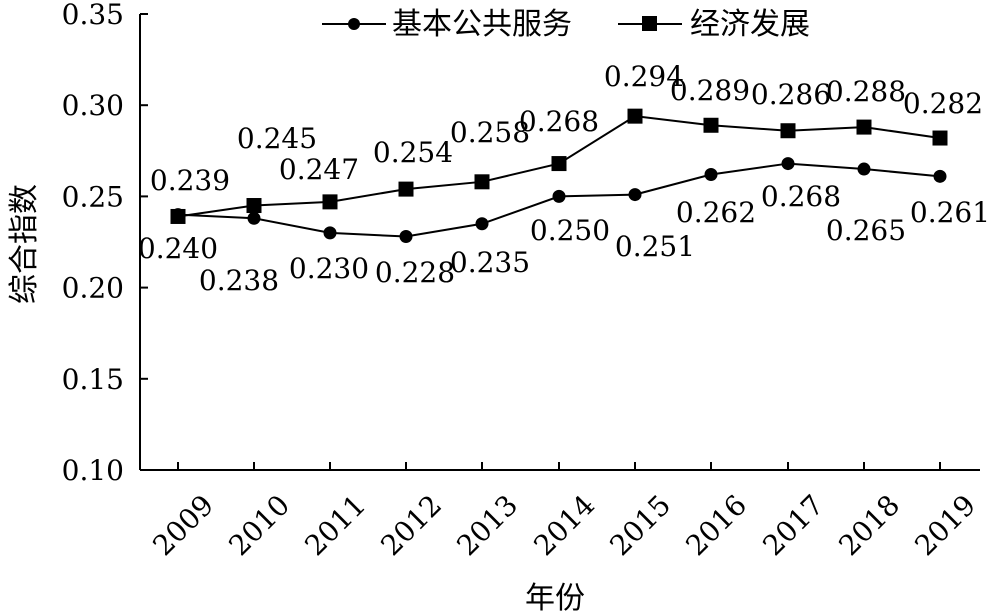  Describe the element at coordinates (93, 105) in the screenshot. I see `y-tick-label: 0.30` at that location.